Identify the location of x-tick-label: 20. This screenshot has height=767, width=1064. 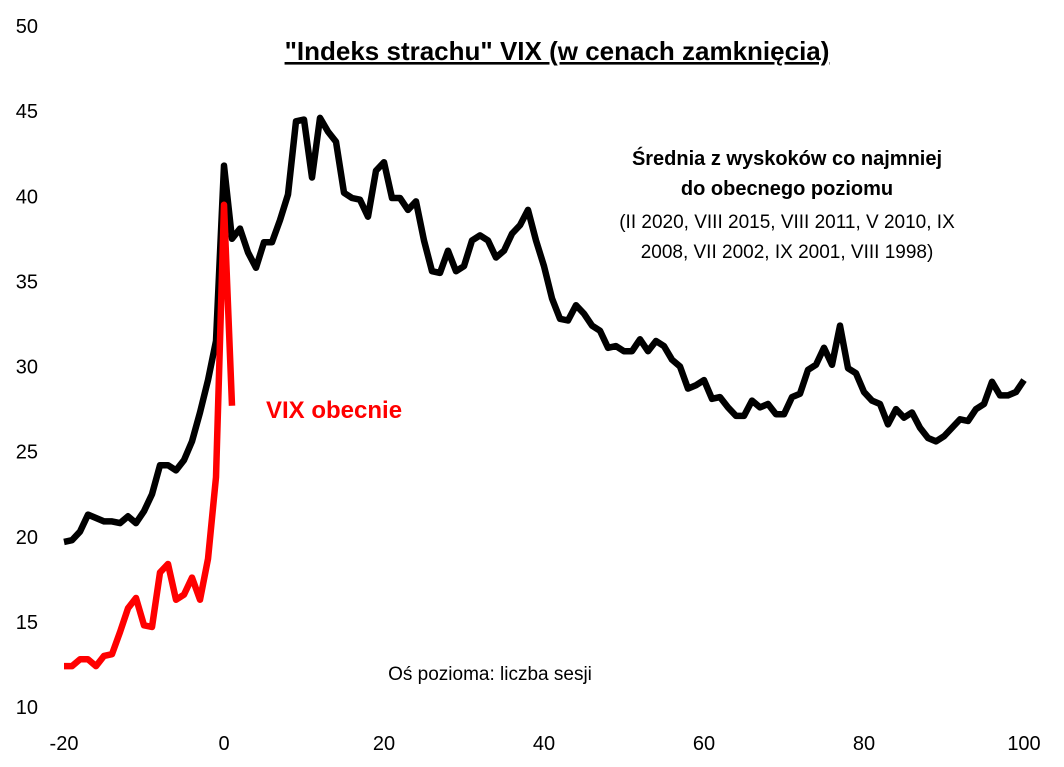
(384, 744).